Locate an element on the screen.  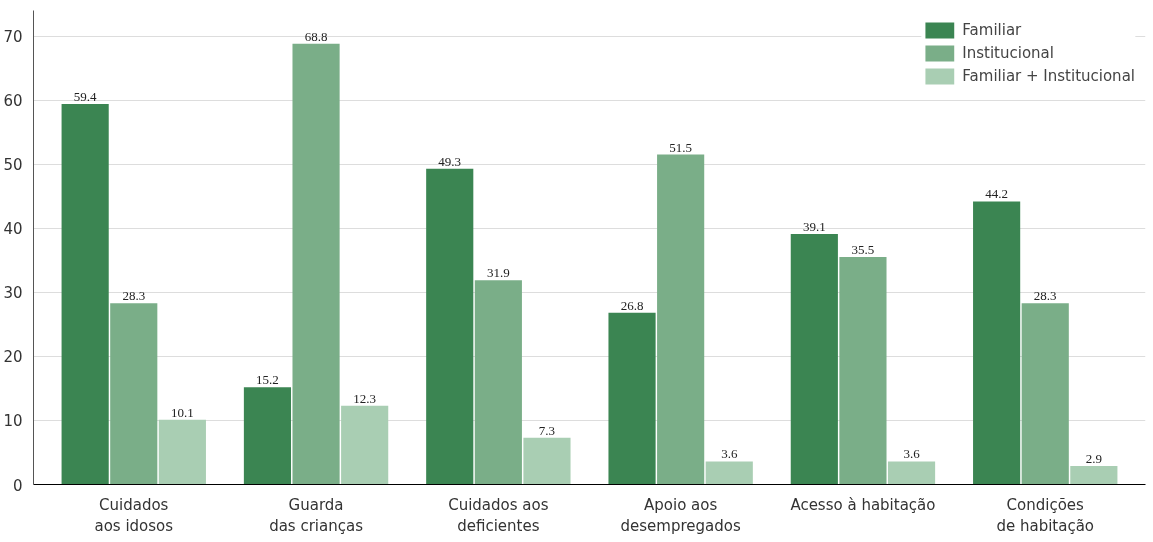
data-label: 35.5 is located at coordinates (863, 250).